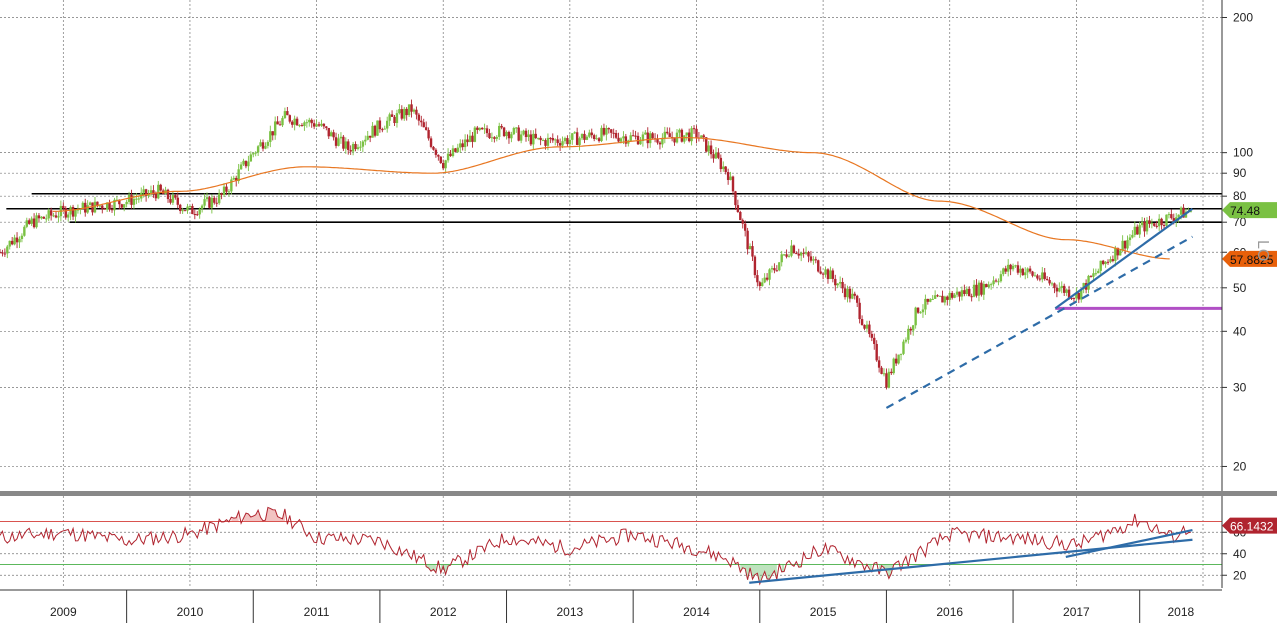 This screenshot has height=623, width=1277. I want to click on price-tick-label: 90, so click(1240, 173).